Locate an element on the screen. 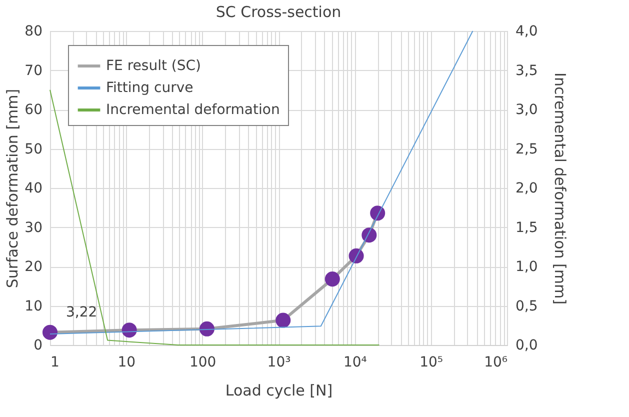  y2-tick-label: 1,5 is located at coordinates (527, 228).